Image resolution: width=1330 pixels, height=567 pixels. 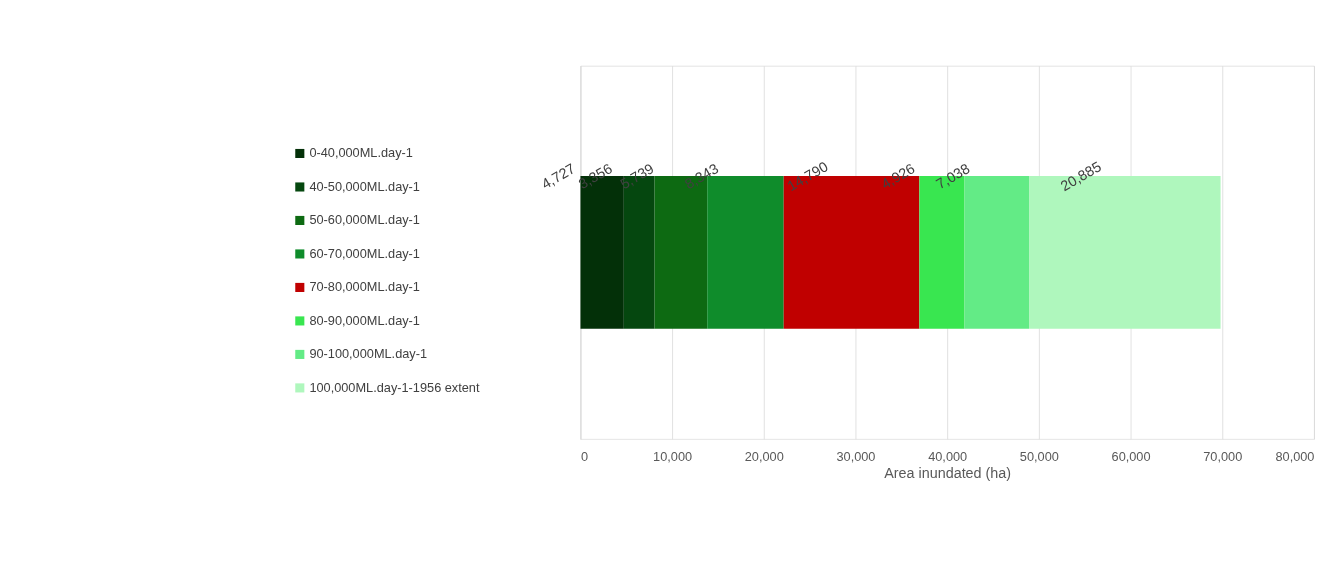 What do you see at coordinates (364, 186) in the screenshot?
I see `legend-label: 40-50,000ML.day-1` at bounding box center [364, 186].